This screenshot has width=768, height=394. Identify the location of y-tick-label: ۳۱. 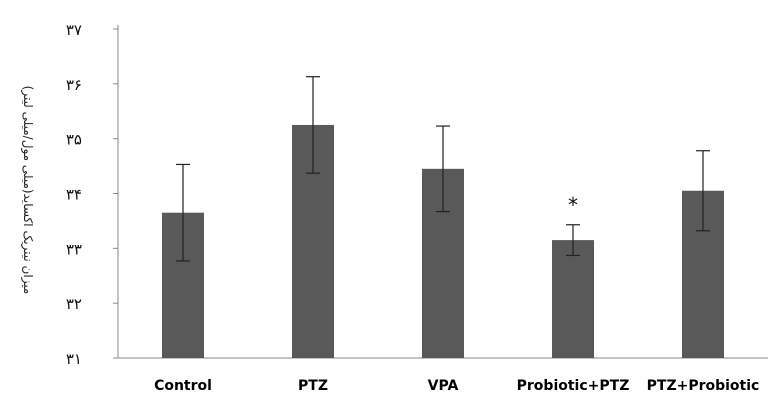
(74, 359).